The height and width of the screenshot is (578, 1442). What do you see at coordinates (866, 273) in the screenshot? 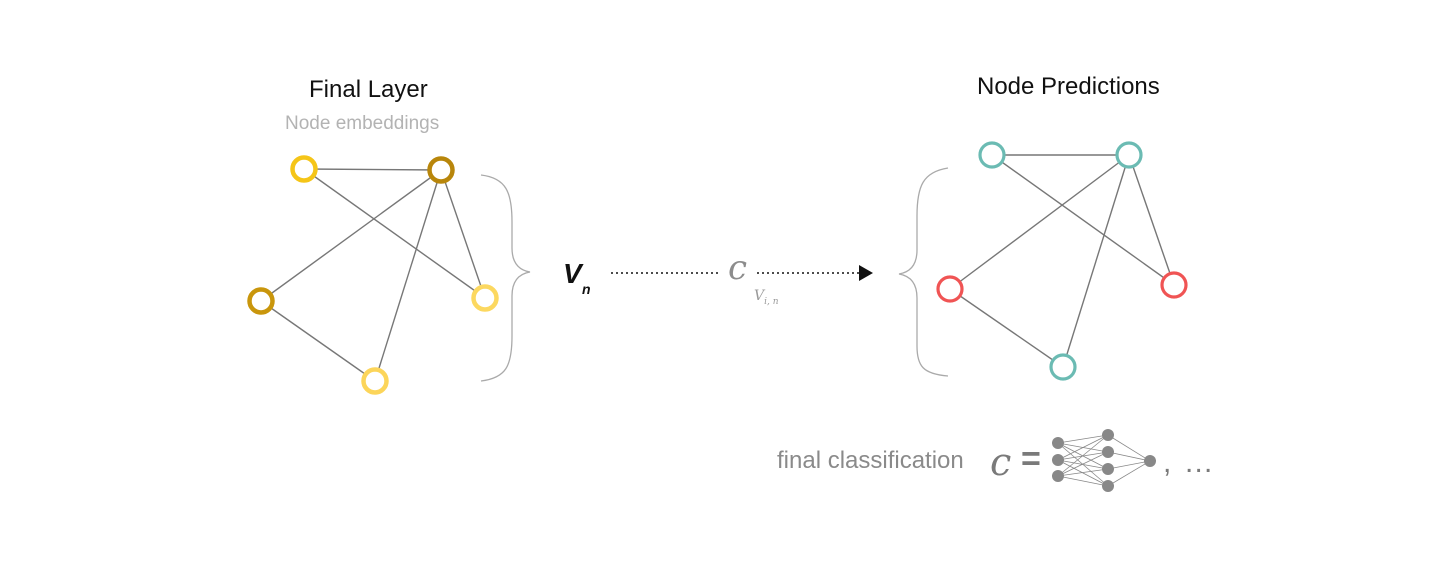
I see `arrowhead-icon` at bounding box center [866, 273].